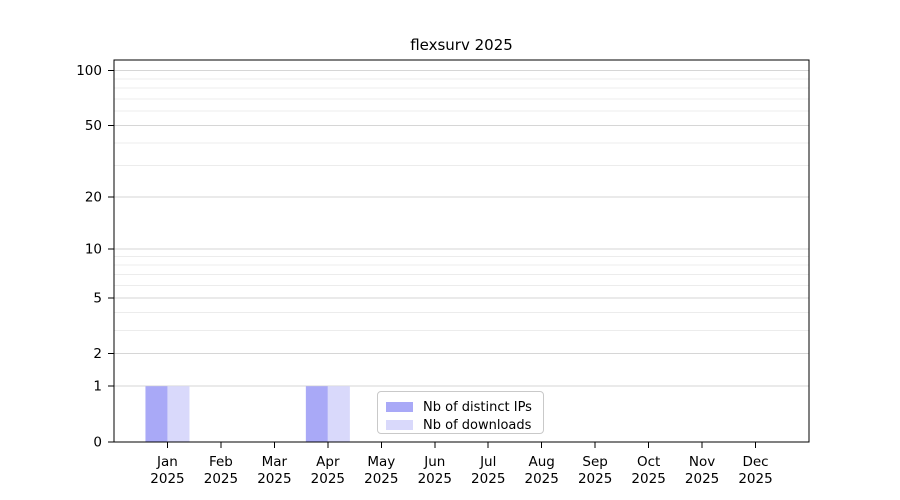  Describe the element at coordinates (488, 470) in the screenshot. I see `x-tick-label: Jul 2025` at that location.